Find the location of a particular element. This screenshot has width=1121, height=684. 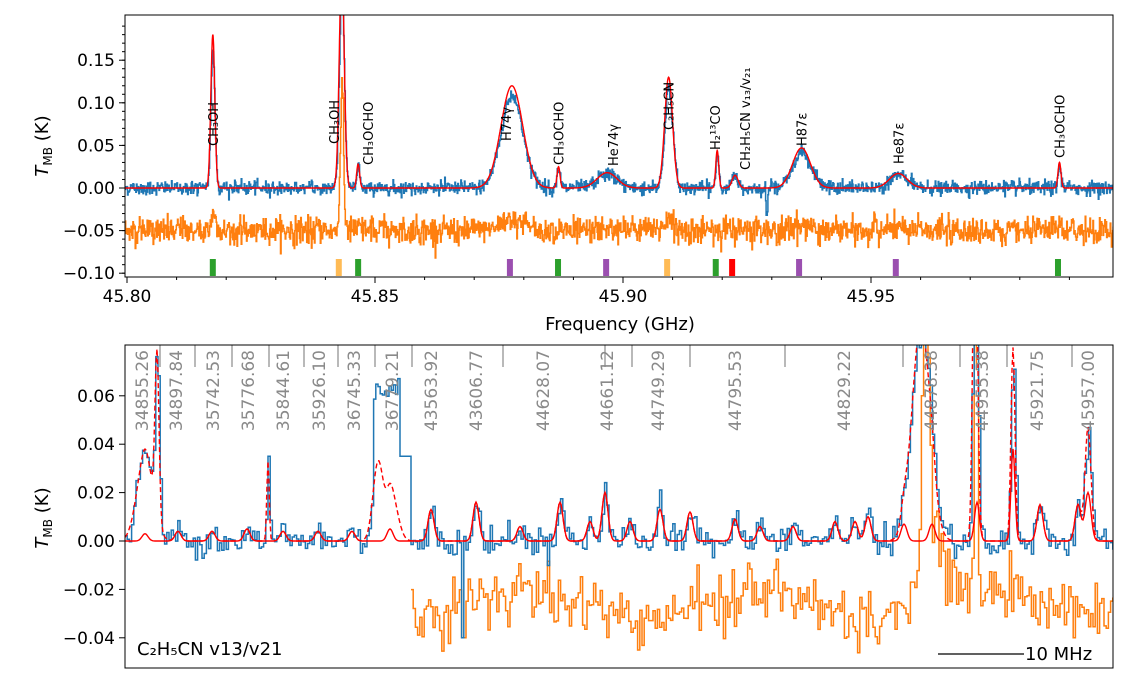

segment-frequency-label: 45957.00 is located at coordinates (1089, 390).